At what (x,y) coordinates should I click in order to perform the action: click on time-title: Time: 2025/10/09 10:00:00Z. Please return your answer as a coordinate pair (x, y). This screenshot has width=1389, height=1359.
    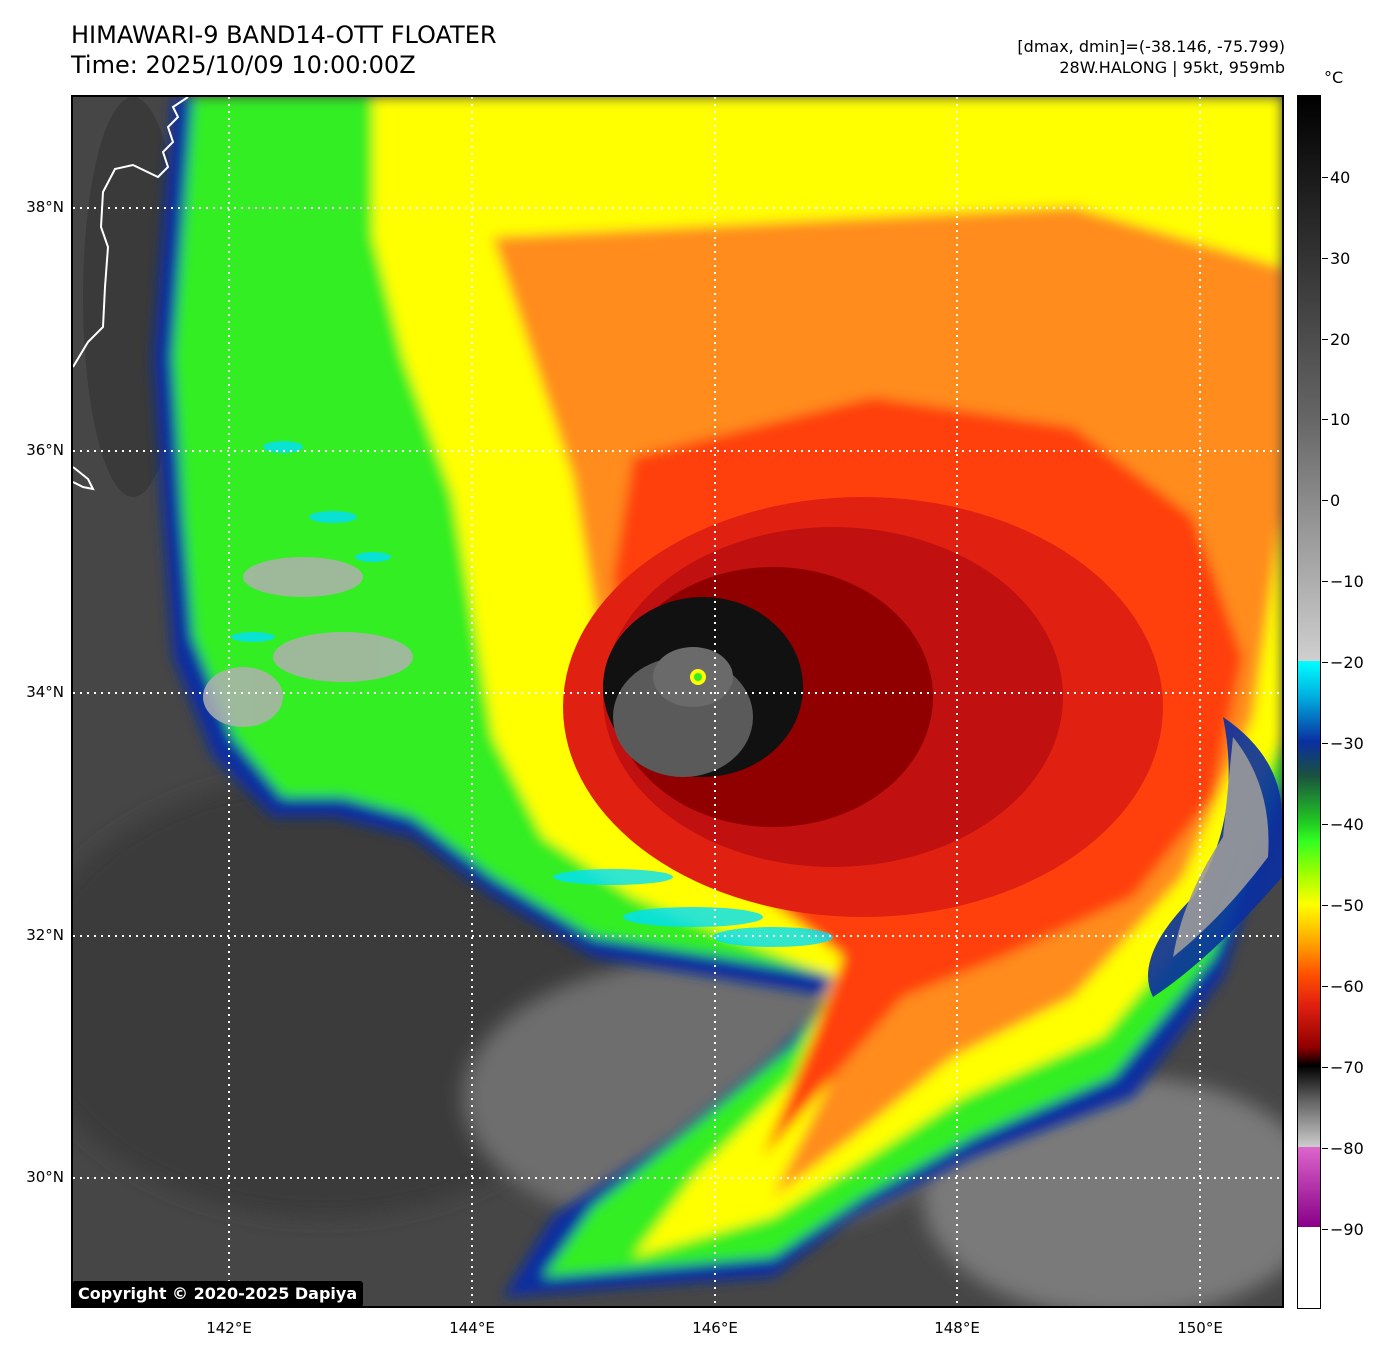
    Looking at the image, I should click on (243, 65).